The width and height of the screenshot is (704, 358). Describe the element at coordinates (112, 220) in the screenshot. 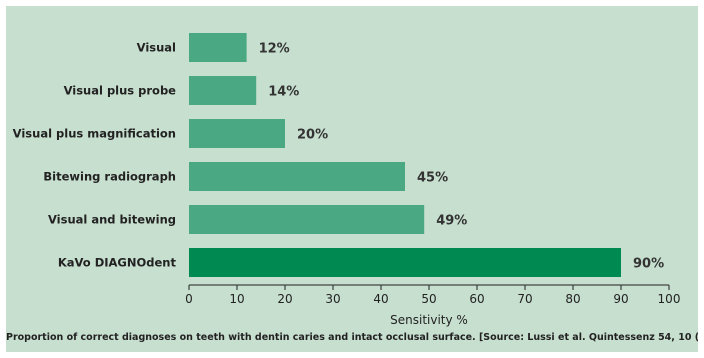

I see `category-label: Visual and bitewing` at that location.